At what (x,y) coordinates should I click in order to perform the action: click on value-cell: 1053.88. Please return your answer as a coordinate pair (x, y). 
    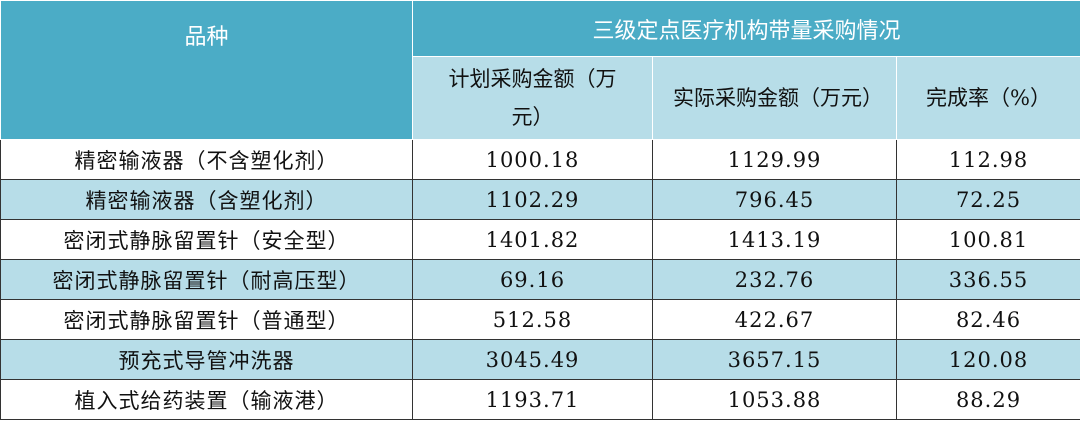
    Looking at the image, I should click on (774, 399).